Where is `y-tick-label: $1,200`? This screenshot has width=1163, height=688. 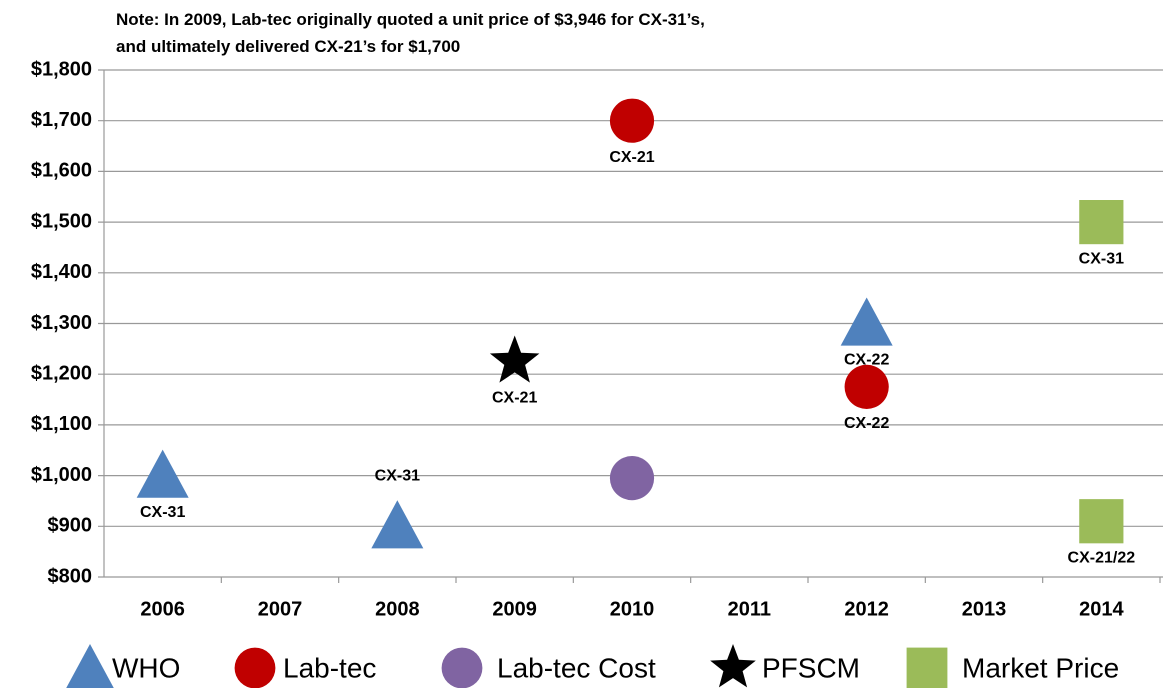
y-tick-label: $1,200 is located at coordinates (61, 373).